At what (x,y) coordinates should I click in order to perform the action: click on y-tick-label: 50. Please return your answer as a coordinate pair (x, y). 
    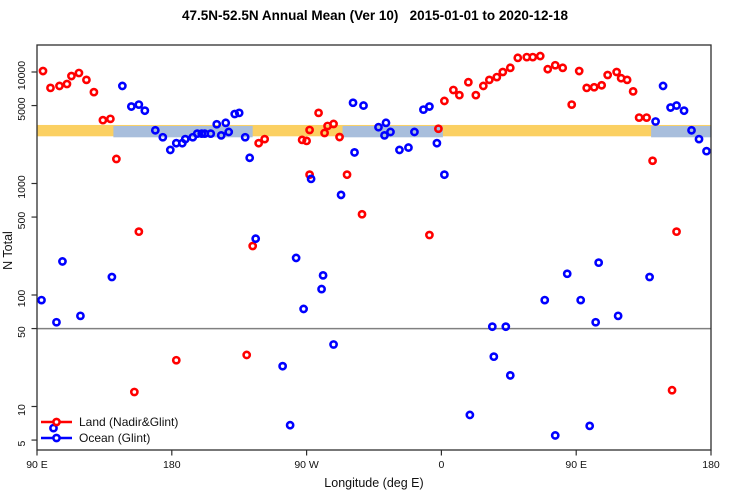
    Looking at the image, I should click on (22, 332).